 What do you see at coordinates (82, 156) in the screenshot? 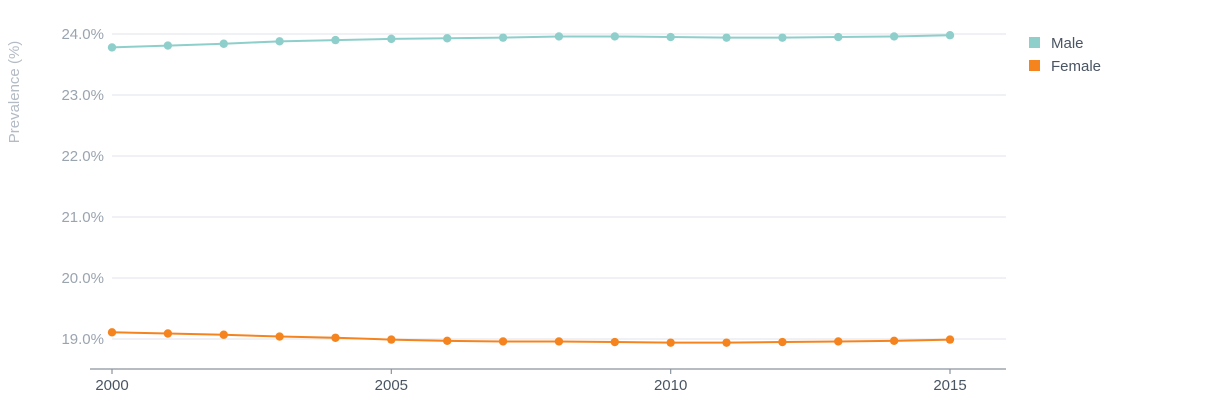
I see `y-tick-label: 22.0%` at bounding box center [82, 156].